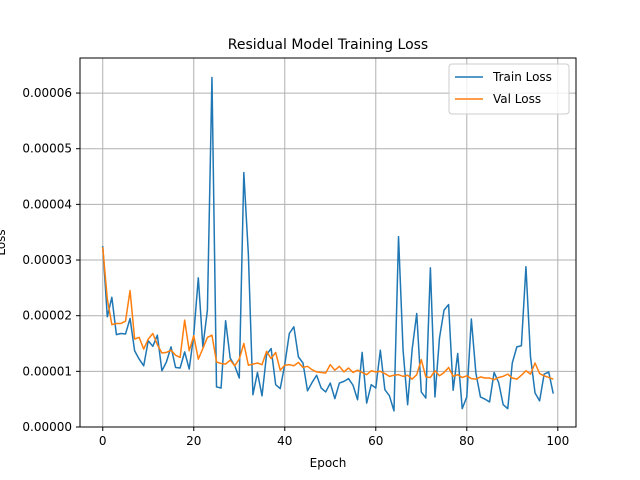  I want to click on y-tick-label: 0.00006, so click(47, 93).